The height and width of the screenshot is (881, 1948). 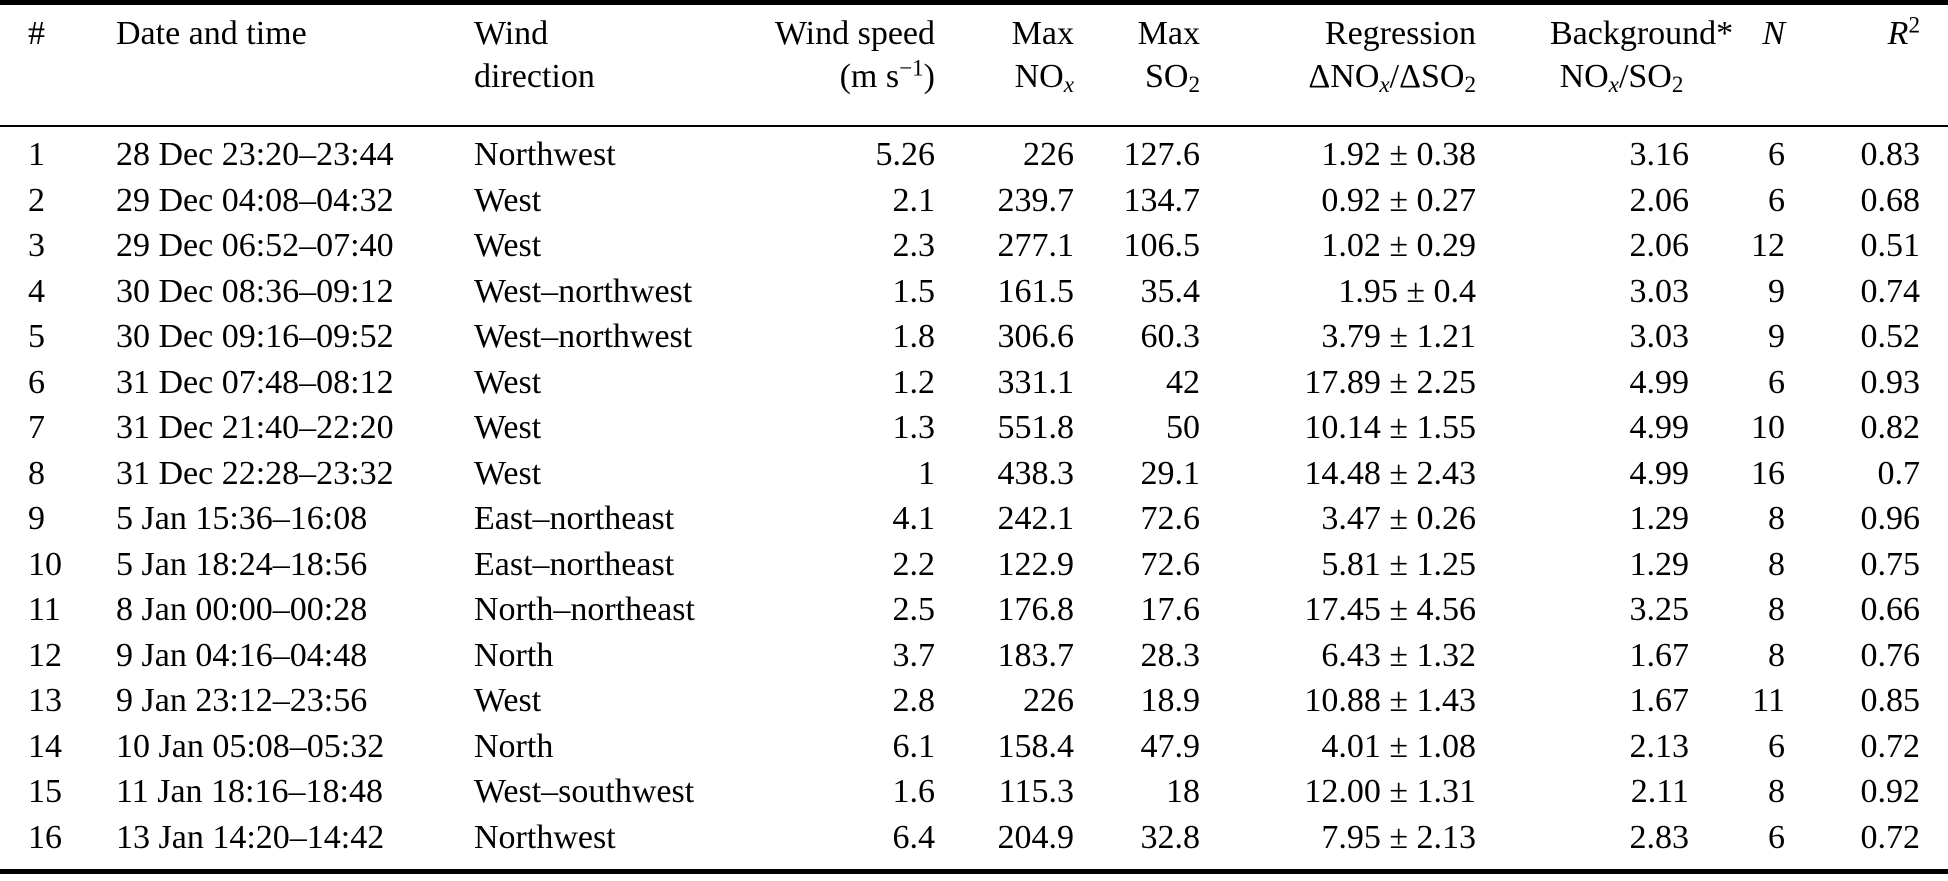 What do you see at coordinates (1162, 200) in the screenshot?
I see `cell-max-so2: 134.7` at bounding box center [1162, 200].